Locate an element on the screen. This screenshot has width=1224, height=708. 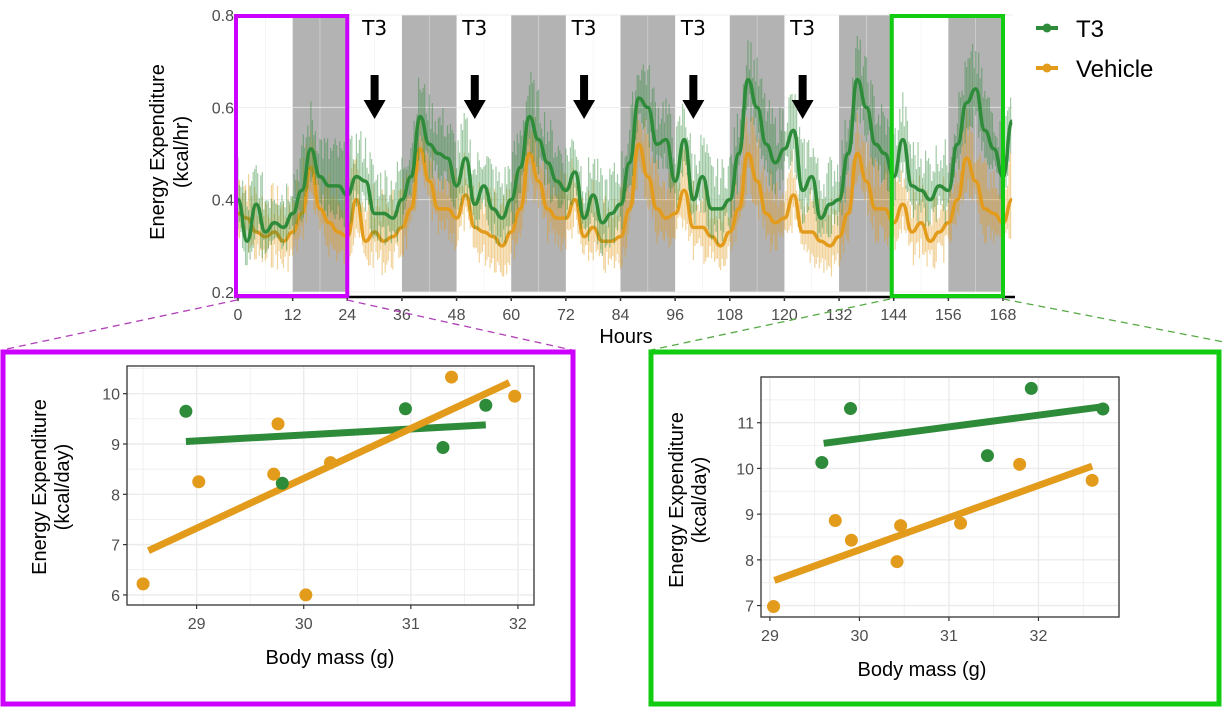
x-tick-label: 108 is located at coordinates (729, 315).